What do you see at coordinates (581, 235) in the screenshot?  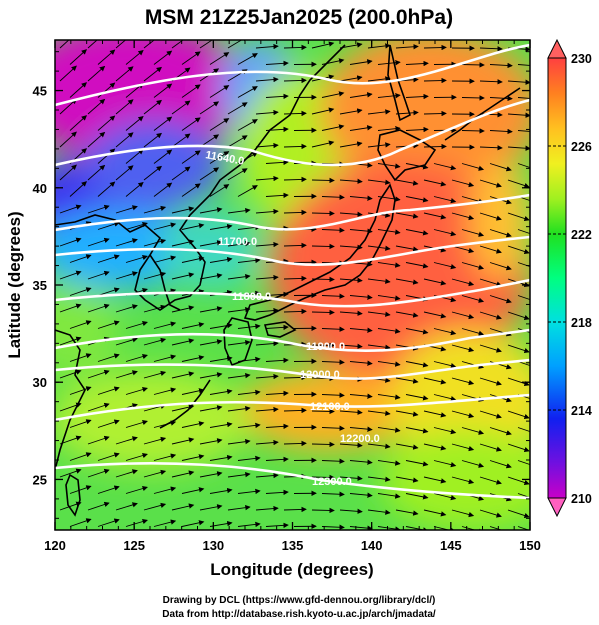 I see `colorbar-label: 222` at bounding box center [581, 235].